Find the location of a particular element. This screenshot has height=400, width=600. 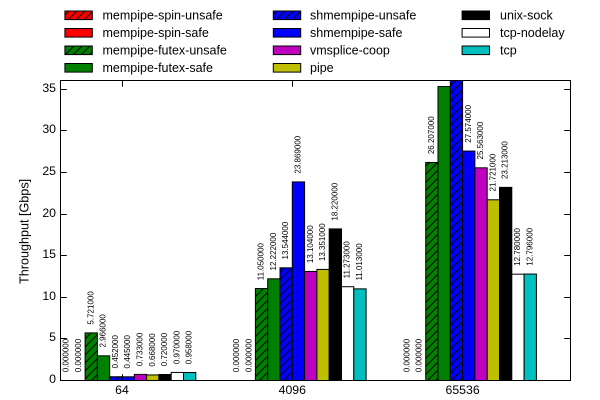

svg-text: mempipe-futex-unsafe is located at coordinates (165, 51).